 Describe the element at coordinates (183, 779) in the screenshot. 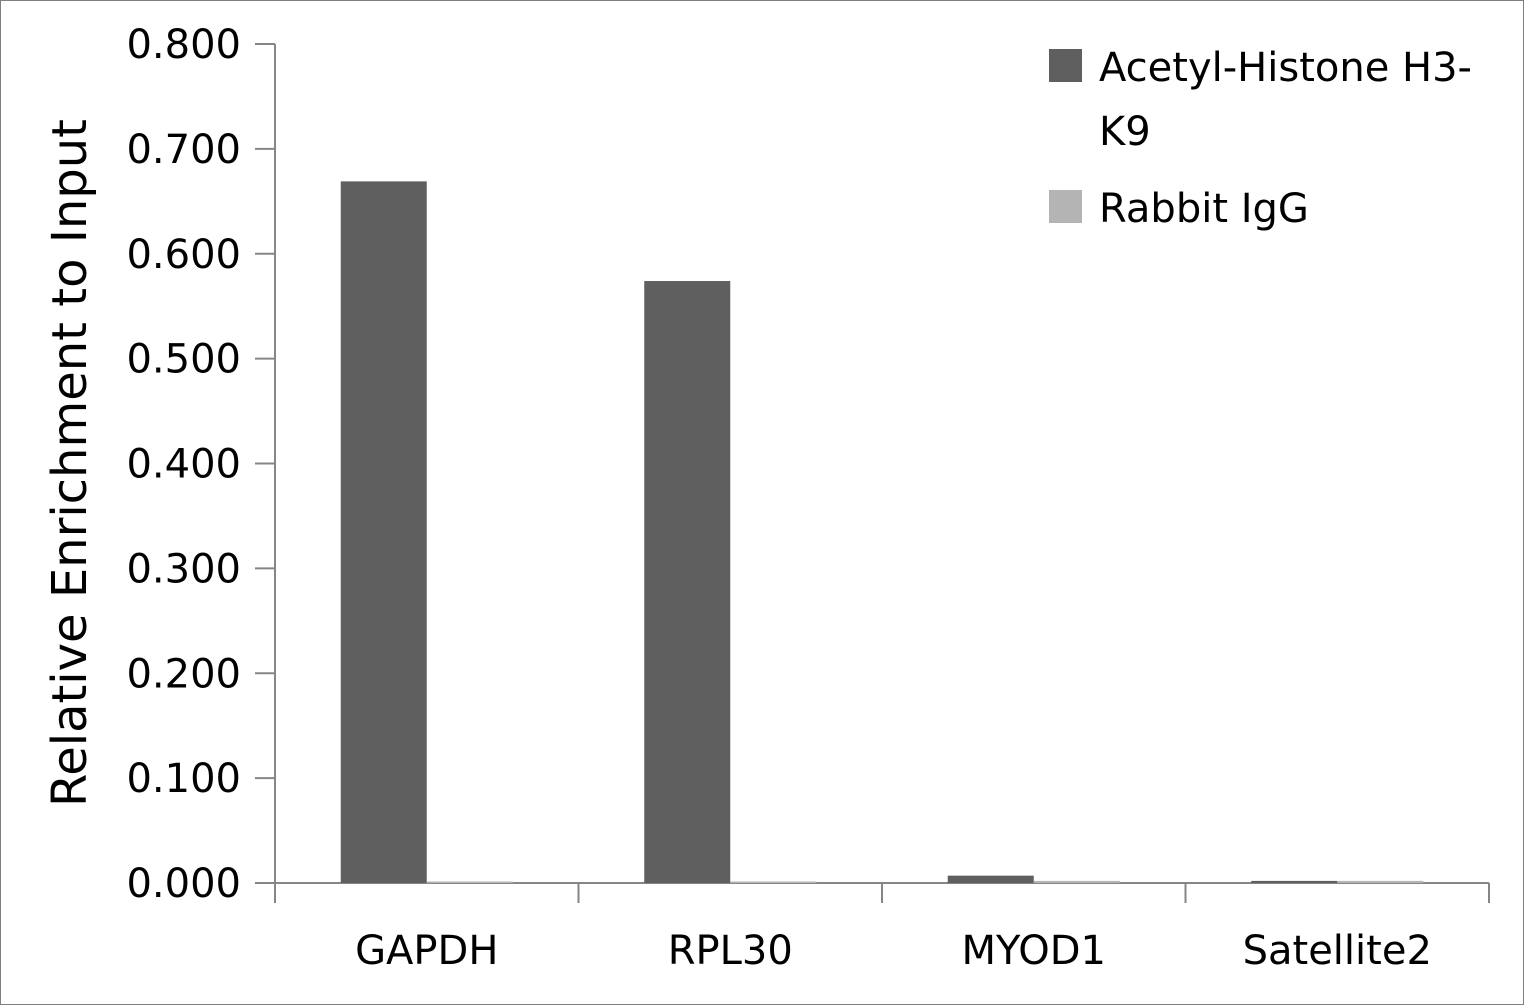

I see `y-tick-label: 0.100` at that location.